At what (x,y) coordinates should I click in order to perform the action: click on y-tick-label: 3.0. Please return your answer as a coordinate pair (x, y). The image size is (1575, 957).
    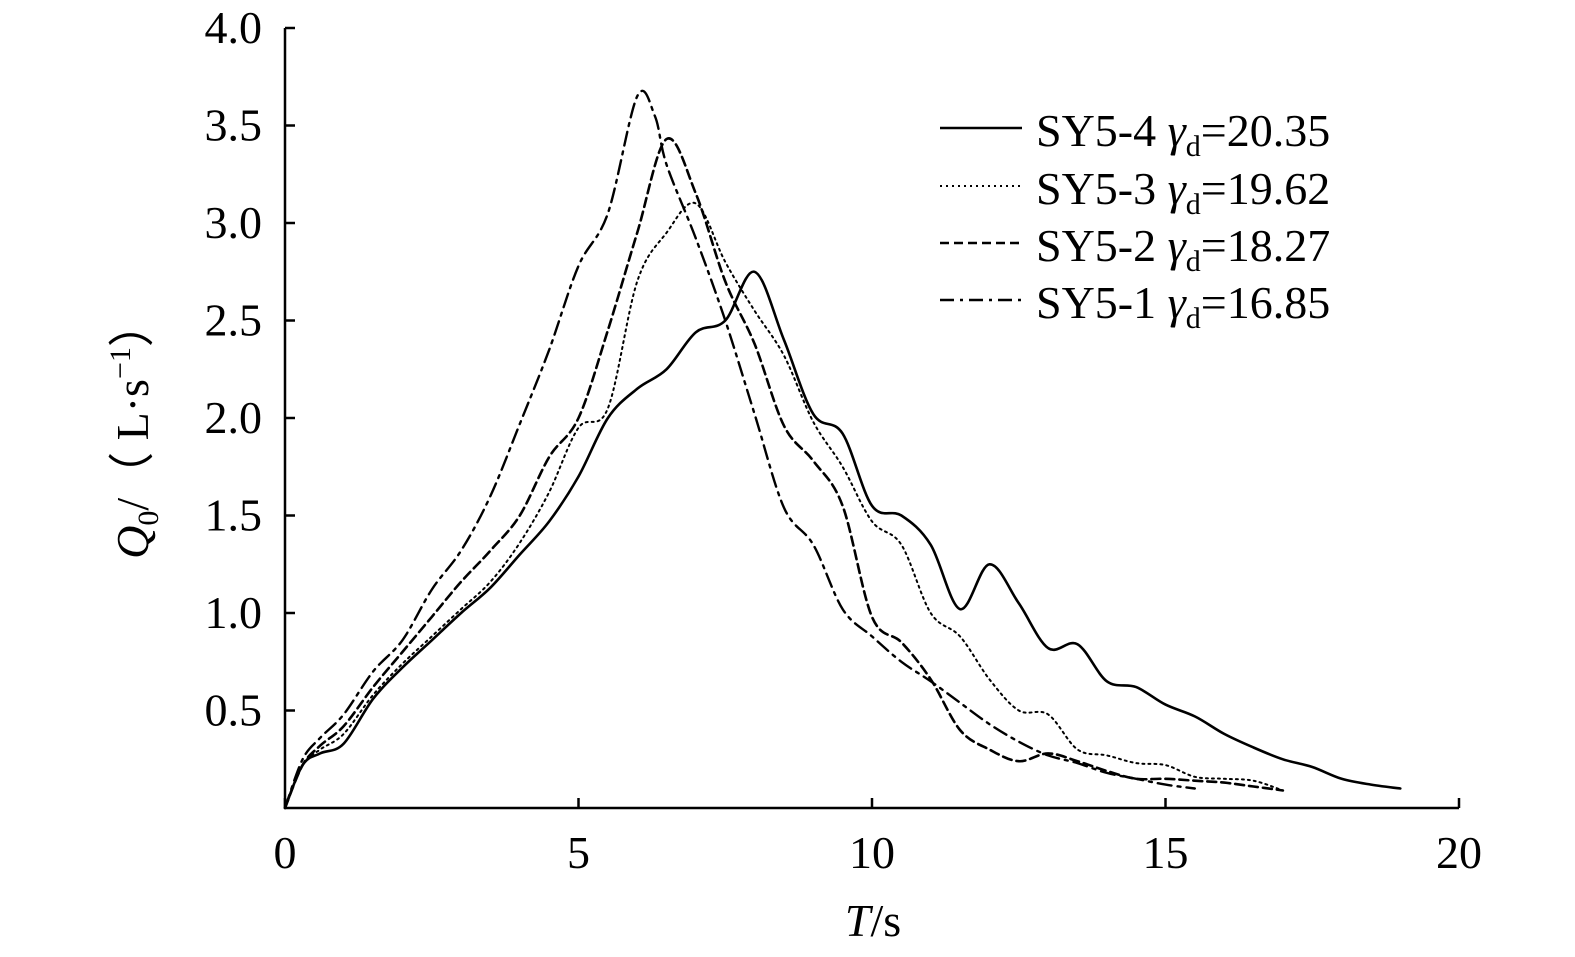
    Looking at the image, I should click on (234, 222).